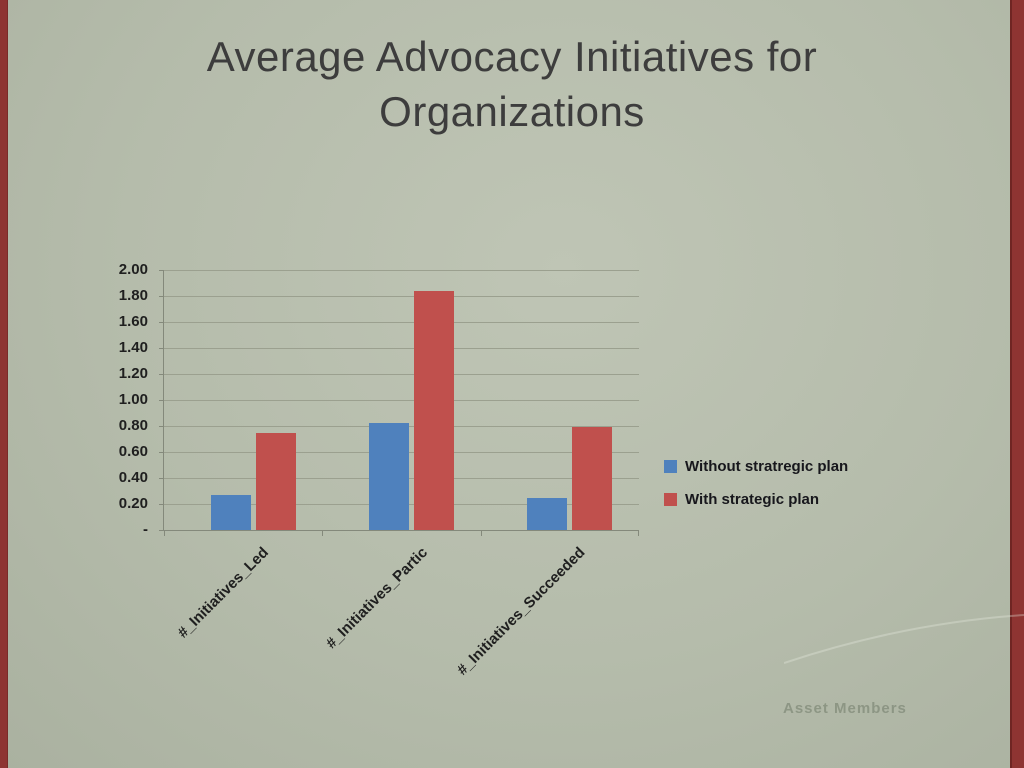 This screenshot has height=768, width=1024. I want to click on legend-item-with-strategic-plan: With strategic plan, so click(756, 499).